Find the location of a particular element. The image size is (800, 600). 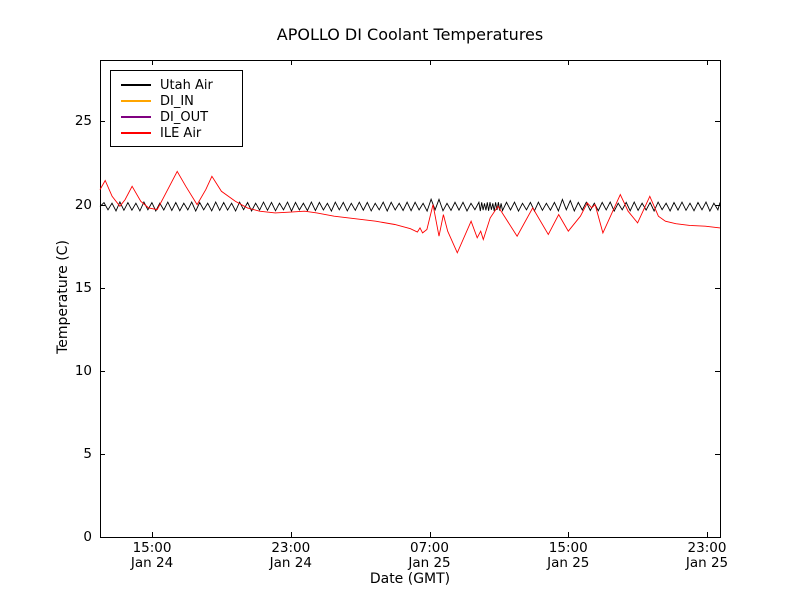

legend-item: Utah Air is located at coordinates (179, 85).